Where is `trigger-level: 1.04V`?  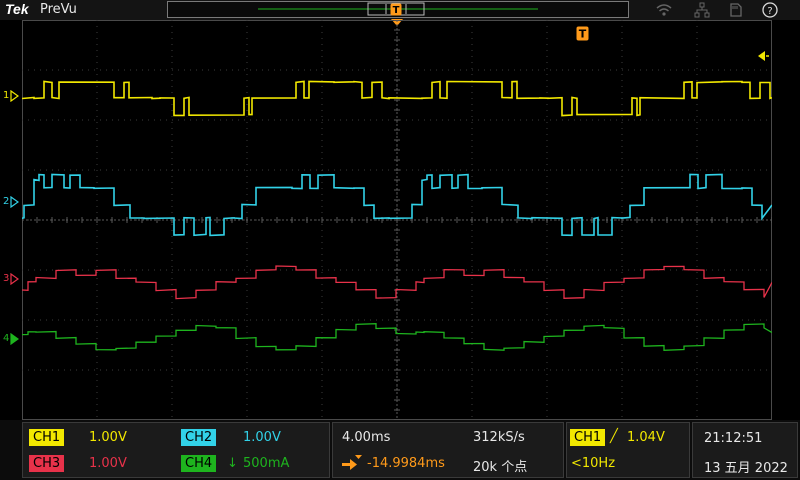
trigger-level: 1.04V is located at coordinates (646, 437).